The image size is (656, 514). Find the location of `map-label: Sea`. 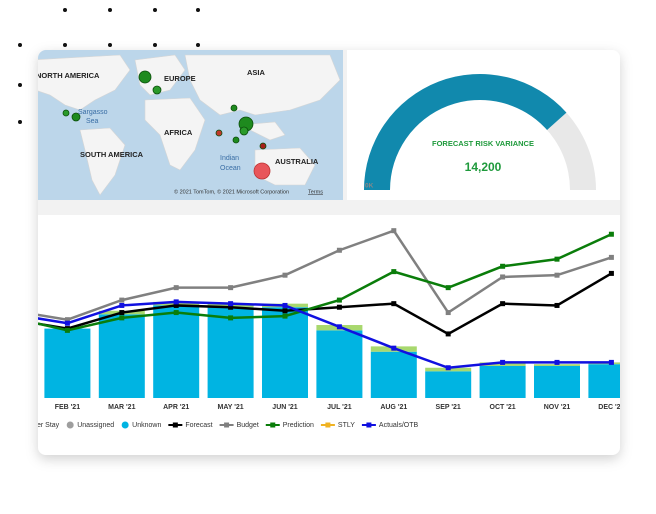

map-label: Sea is located at coordinates (92, 121).